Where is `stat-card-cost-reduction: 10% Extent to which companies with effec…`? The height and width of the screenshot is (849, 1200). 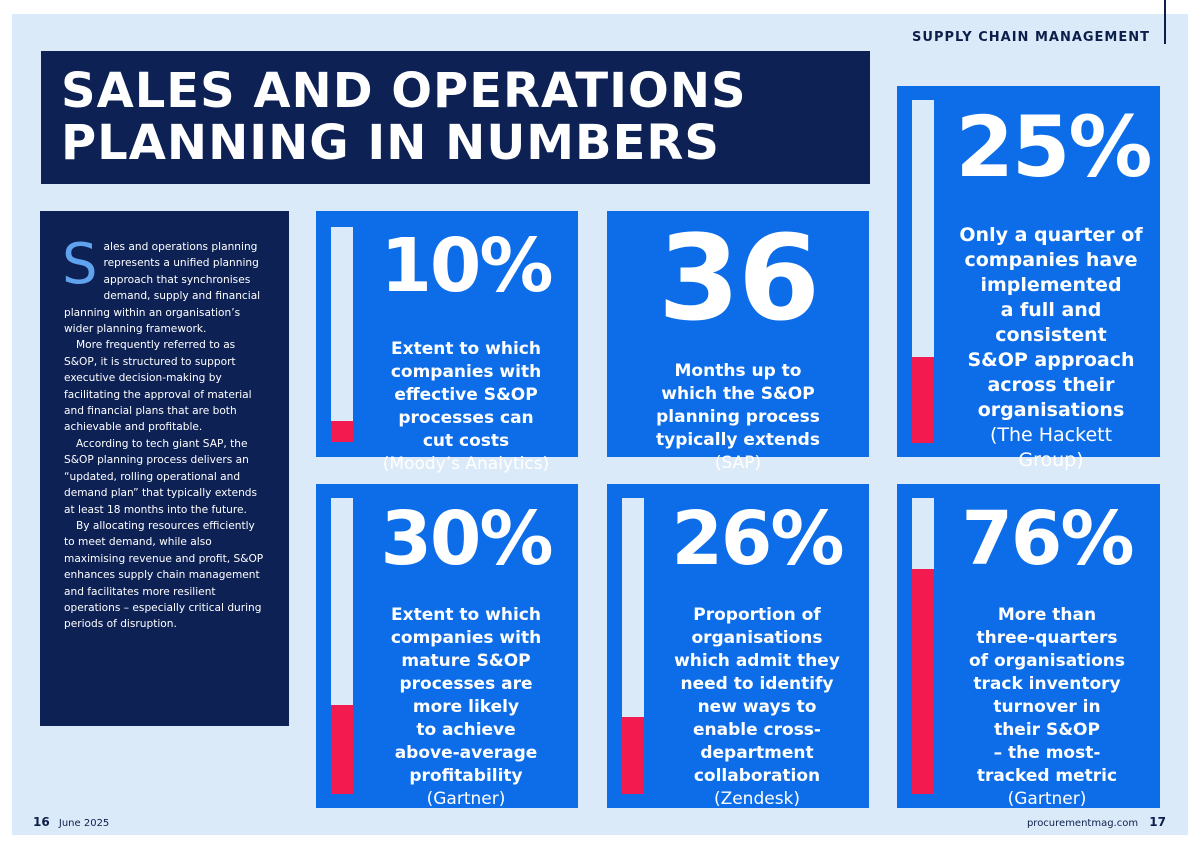
stat-card-cost-reduction: 10% Extent to which companies with effec… is located at coordinates (447, 342).